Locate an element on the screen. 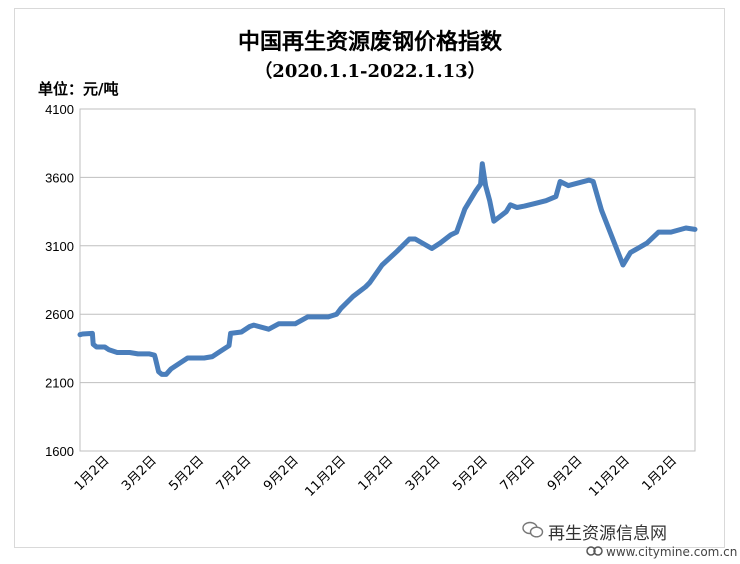 The height and width of the screenshot is (564, 740). watermark-site: www.citymine.com.cn is located at coordinates (662, 552).